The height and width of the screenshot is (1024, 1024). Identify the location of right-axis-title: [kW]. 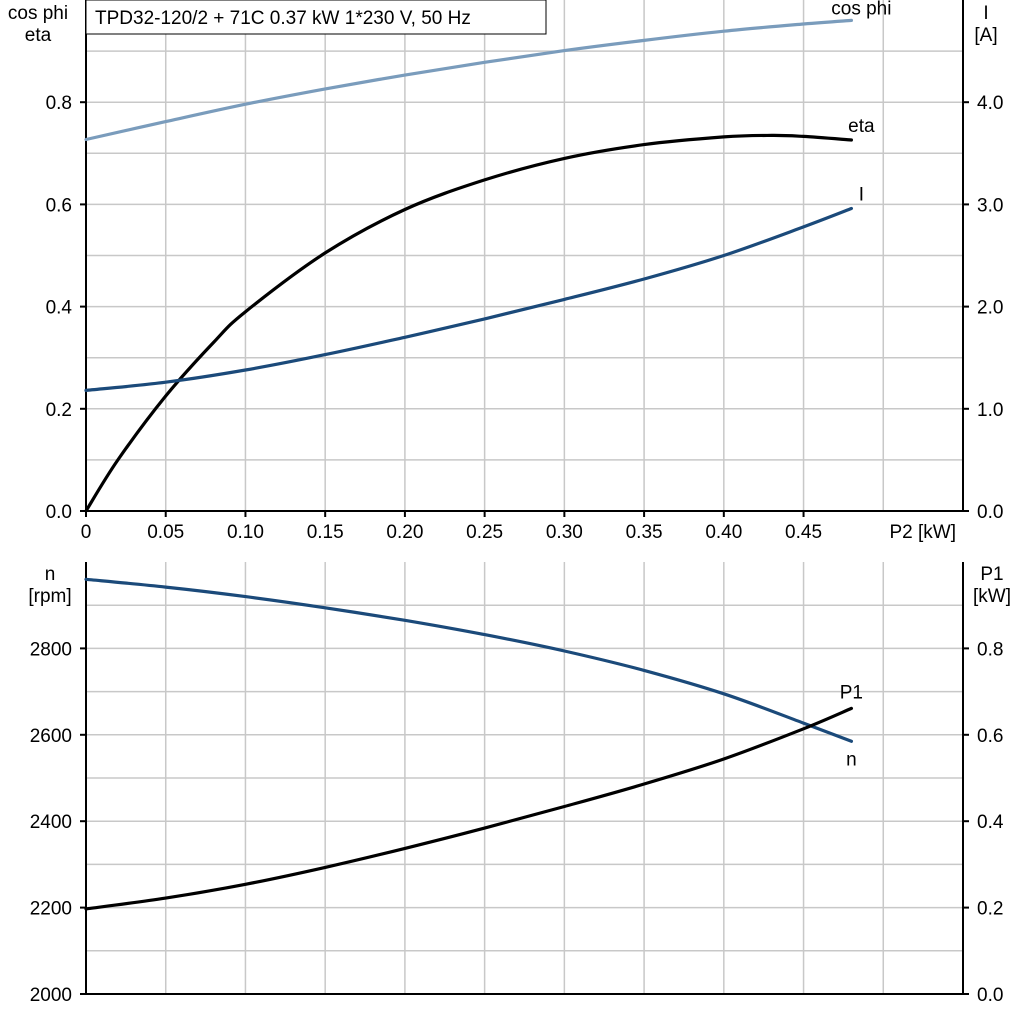
(992, 596).